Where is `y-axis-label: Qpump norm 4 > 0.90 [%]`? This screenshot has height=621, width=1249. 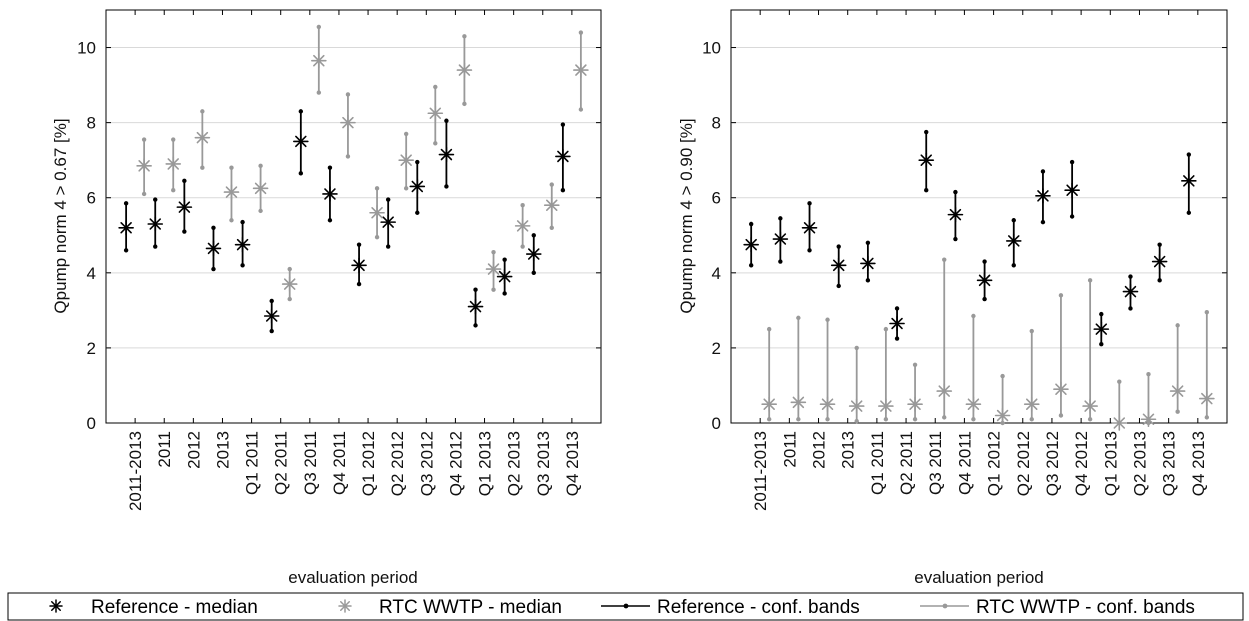 y-axis-label: Qpump norm 4 > 0.90 [%] is located at coordinates (686, 215).